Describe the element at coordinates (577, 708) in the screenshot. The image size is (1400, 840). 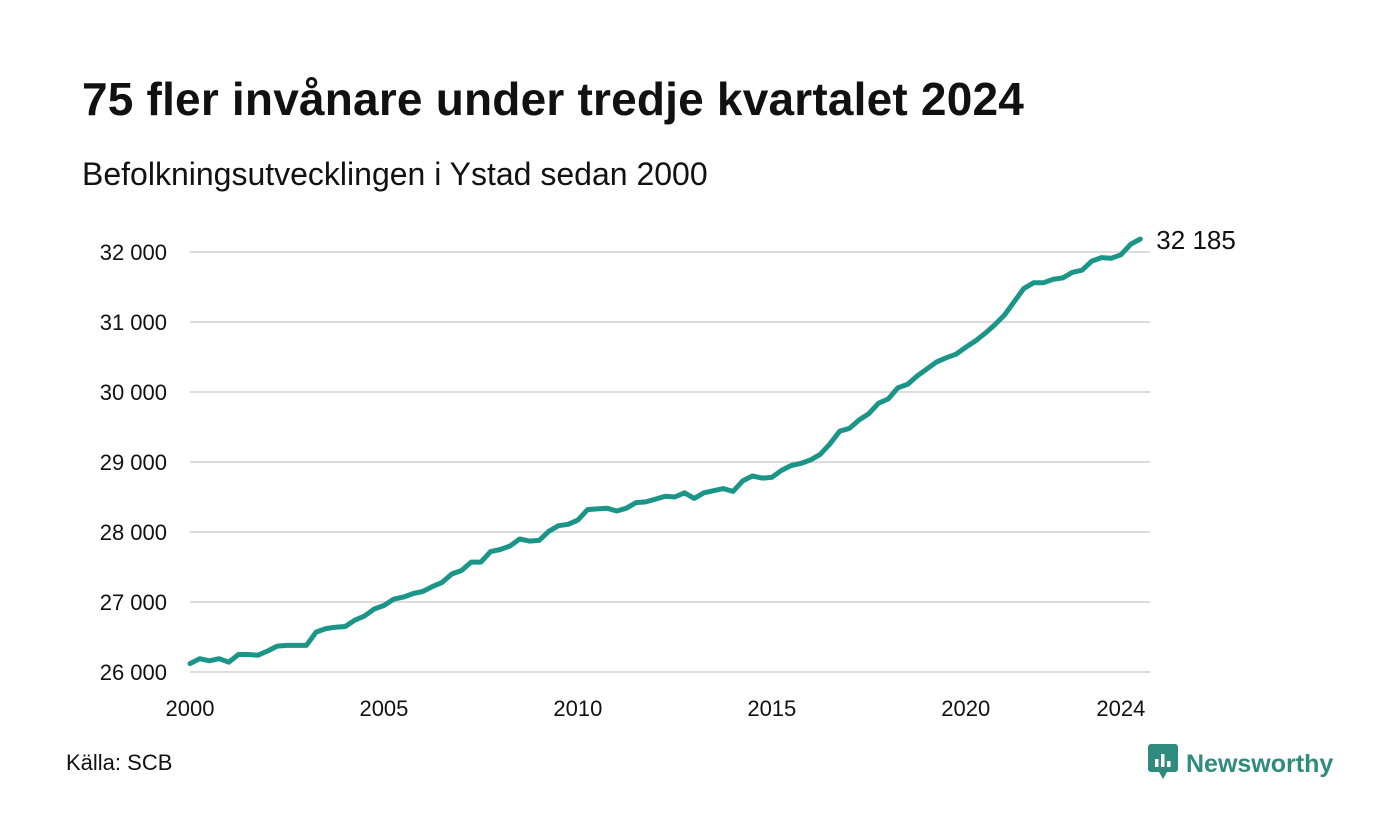
I see `x-tick-label: 2010` at that location.